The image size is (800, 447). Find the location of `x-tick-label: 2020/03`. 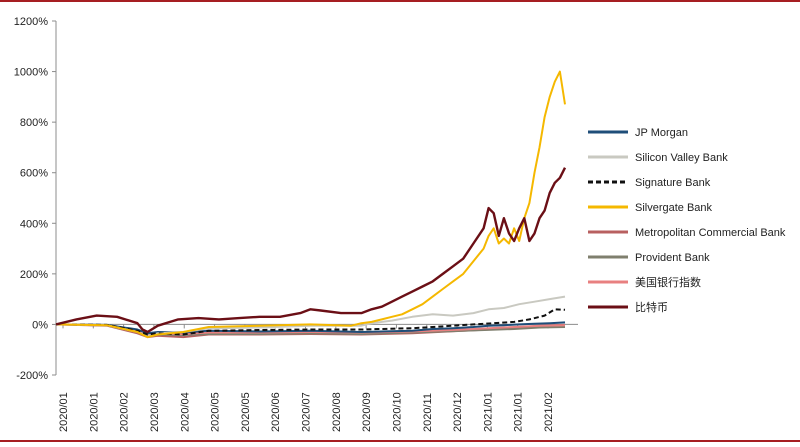

x-tick-label: 2020/03 is located at coordinates (155, 412).